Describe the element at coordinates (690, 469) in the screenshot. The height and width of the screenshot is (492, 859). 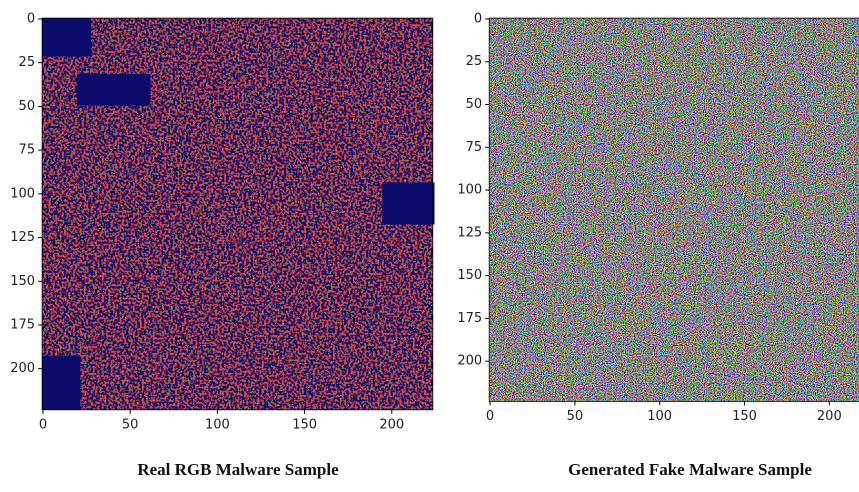
I see `caption: Generated Fake Malware Sample` at that location.